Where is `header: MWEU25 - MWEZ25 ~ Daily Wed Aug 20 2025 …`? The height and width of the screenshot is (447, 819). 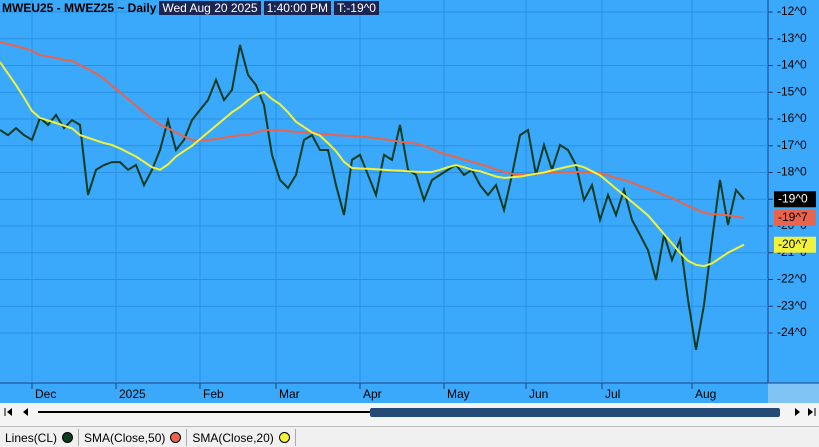 header: MWEU25 - MWEZ25 ~ Daily Wed Aug 20 2025 … is located at coordinates (190, 8).